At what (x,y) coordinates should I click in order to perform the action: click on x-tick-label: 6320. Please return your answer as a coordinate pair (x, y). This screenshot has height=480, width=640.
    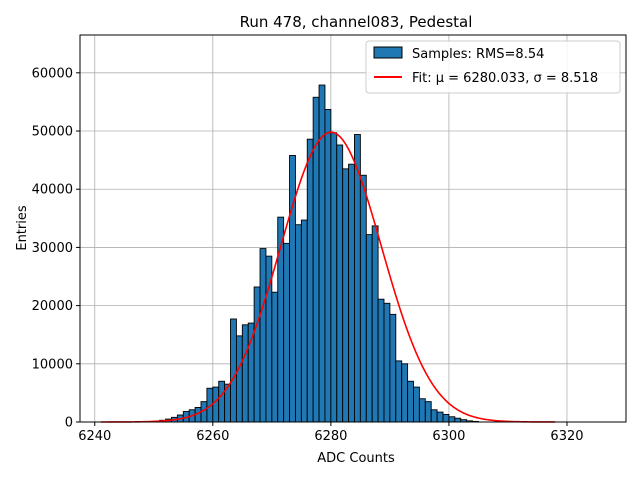
    Looking at the image, I should click on (566, 436).